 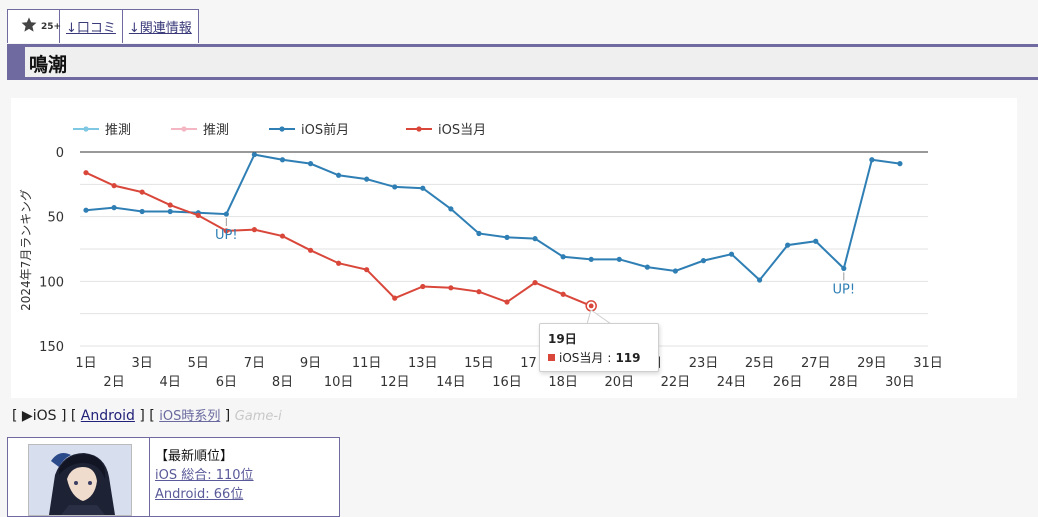 What do you see at coordinates (591, 306) in the screenshot?
I see `highlighted-point-center` at bounding box center [591, 306].